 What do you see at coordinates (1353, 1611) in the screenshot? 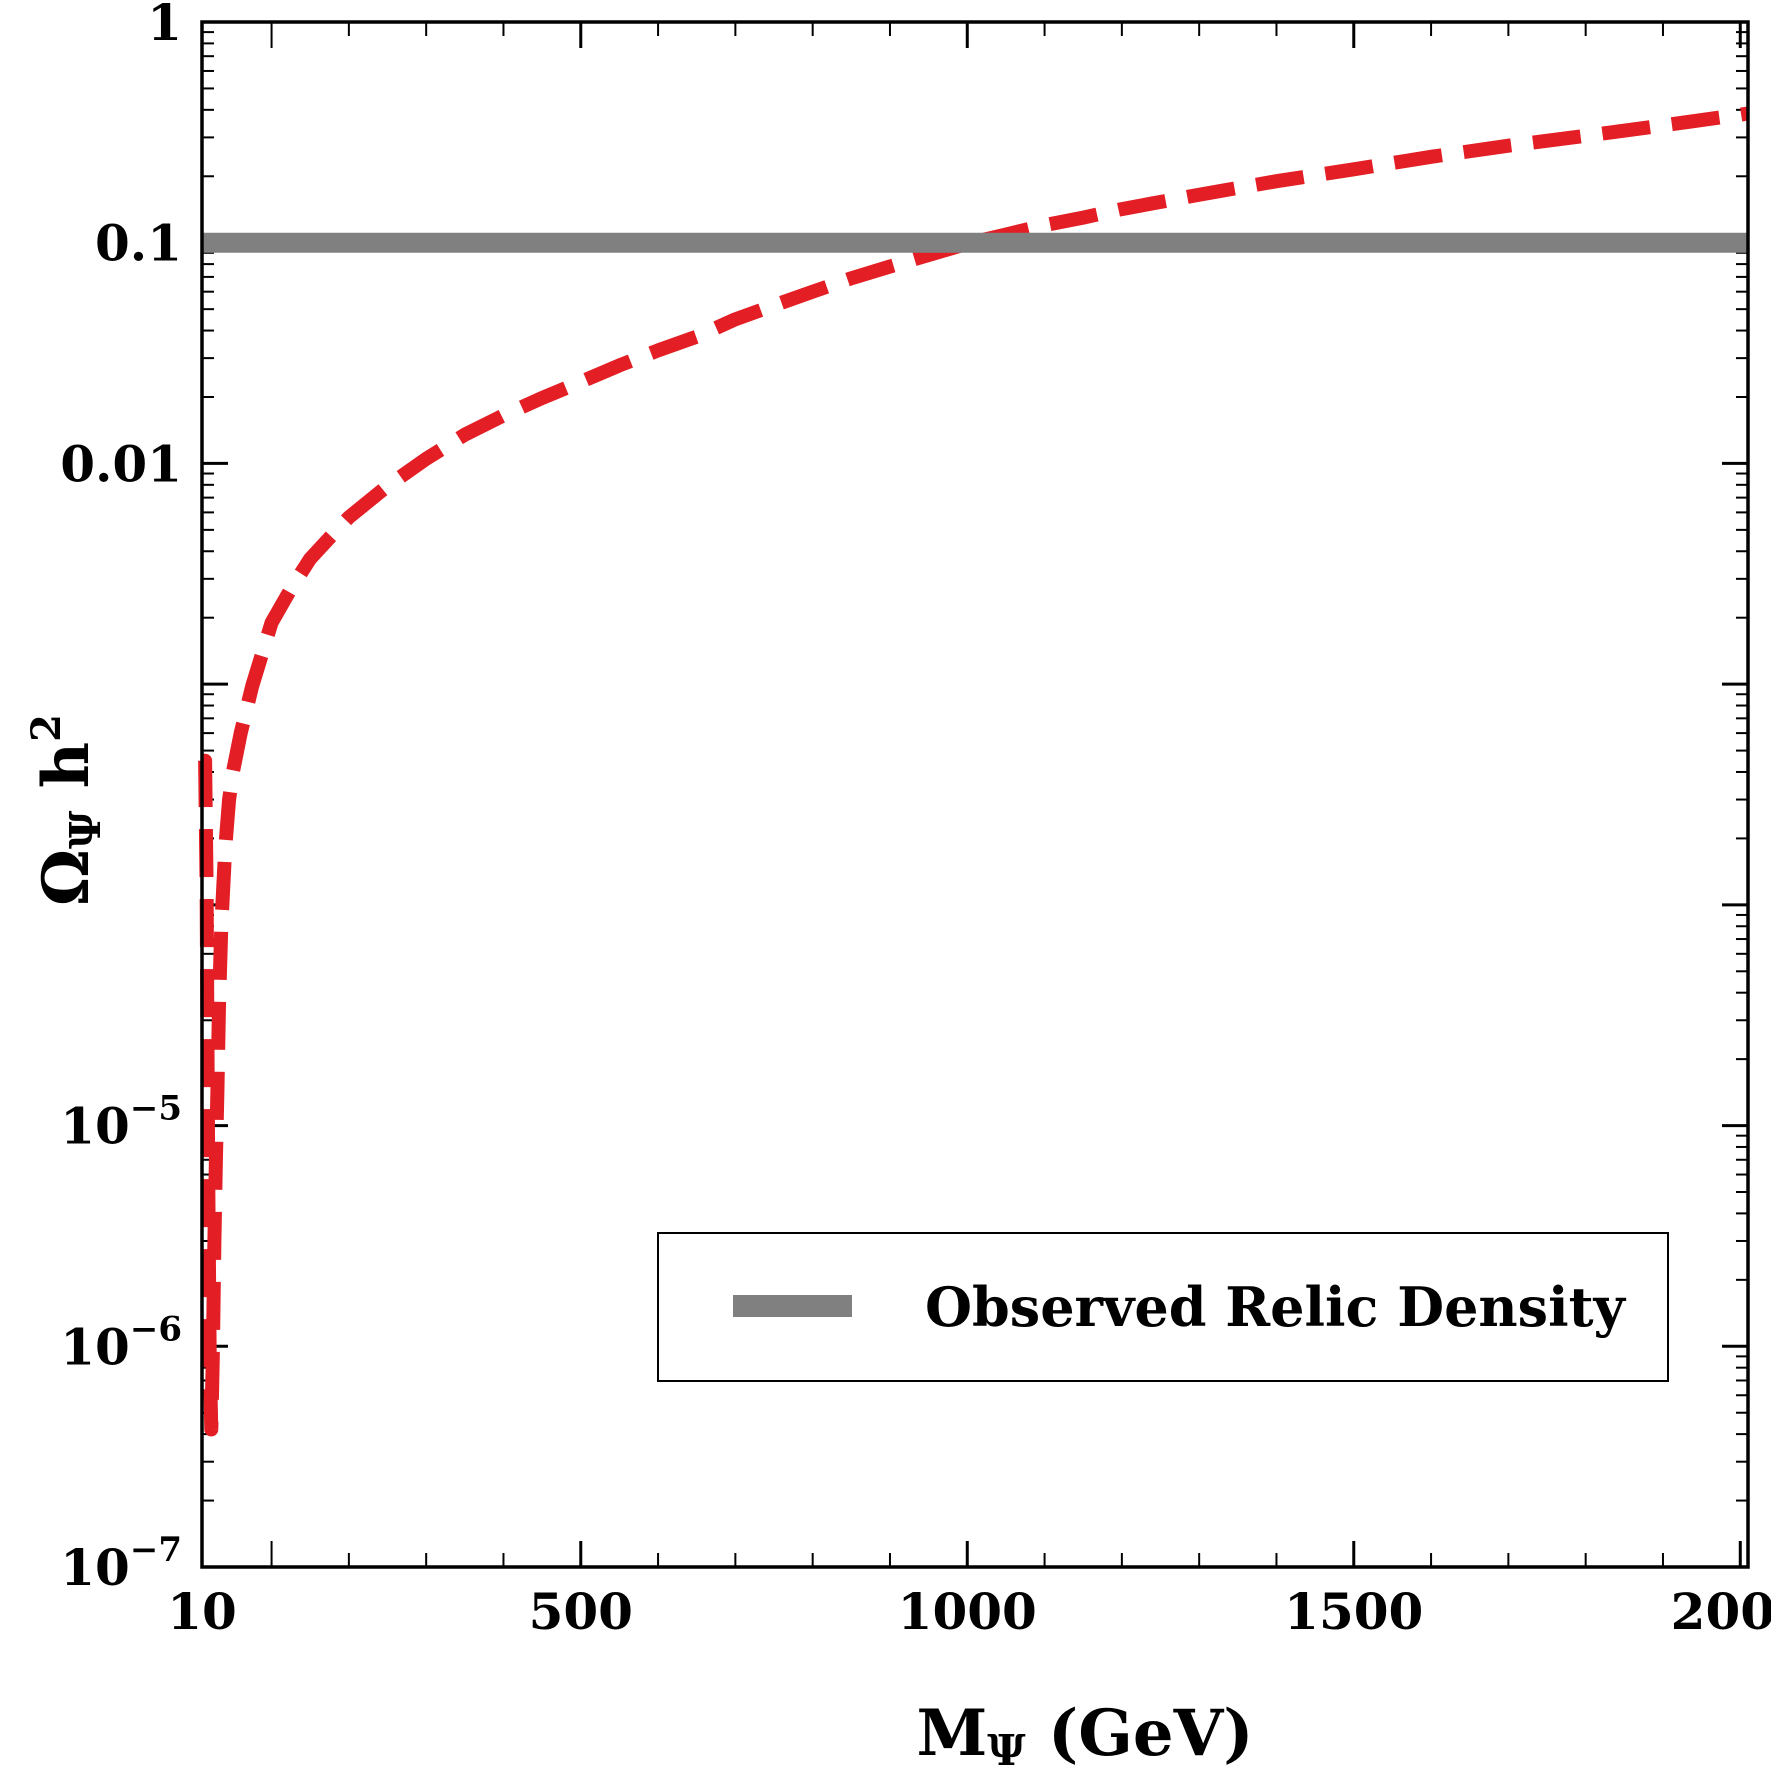
I see `x-tick-label: 1500` at bounding box center [1353, 1611].